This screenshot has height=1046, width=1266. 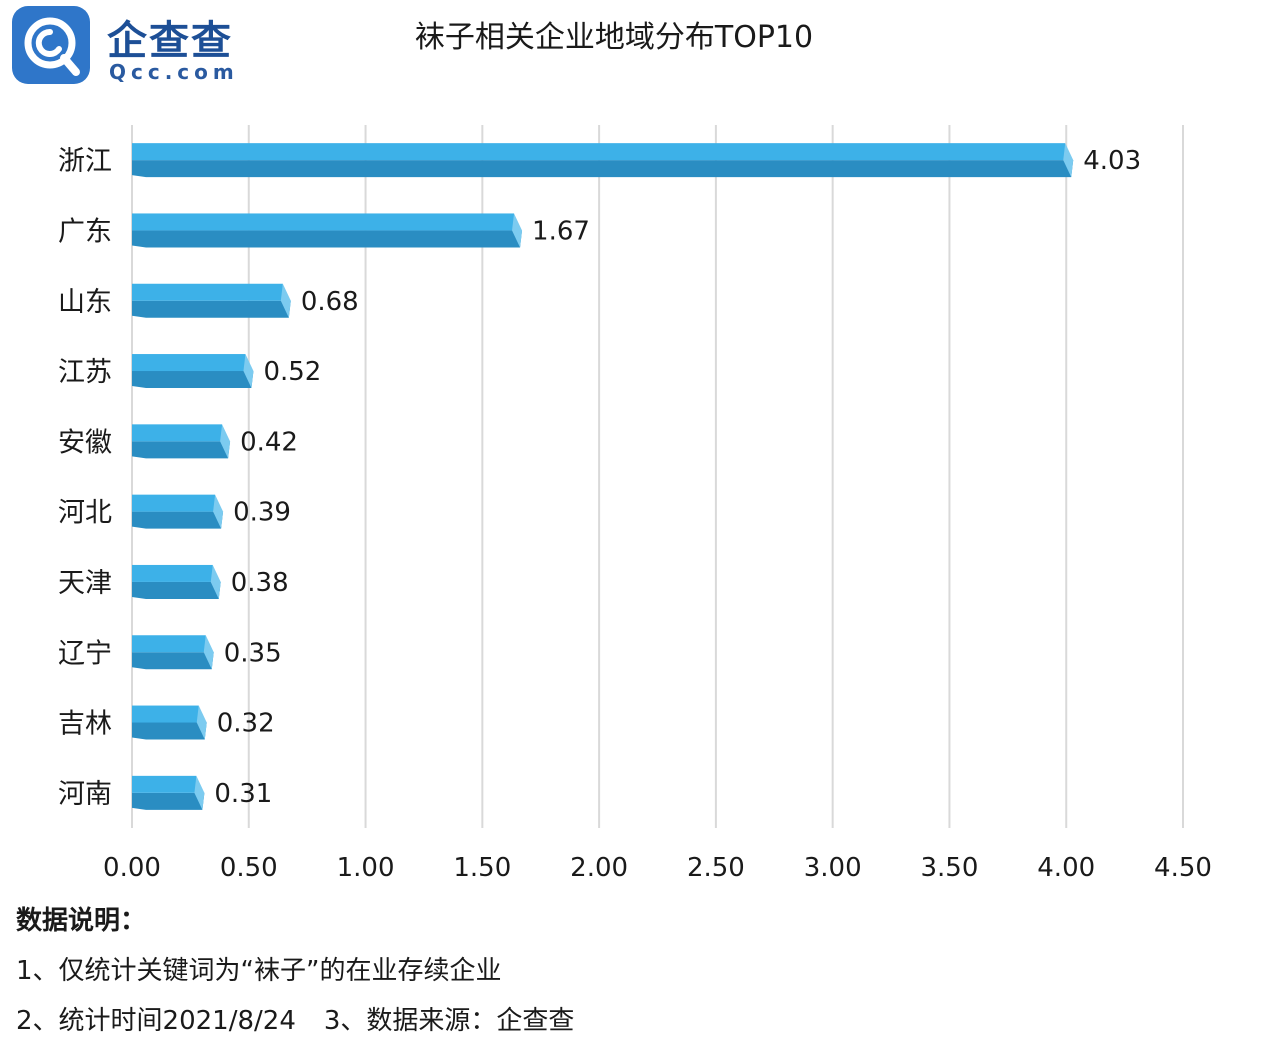 What do you see at coordinates (949, 868) in the screenshot?
I see `x-tick-label: 3.50` at bounding box center [949, 868].